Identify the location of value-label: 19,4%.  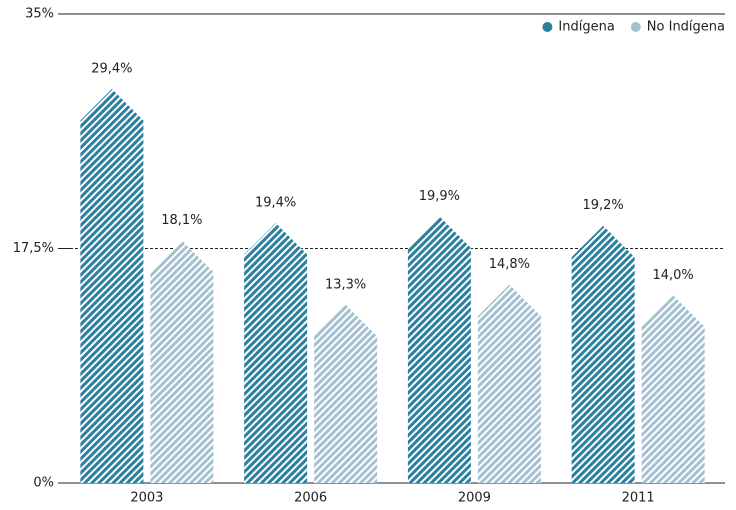
(275, 203).